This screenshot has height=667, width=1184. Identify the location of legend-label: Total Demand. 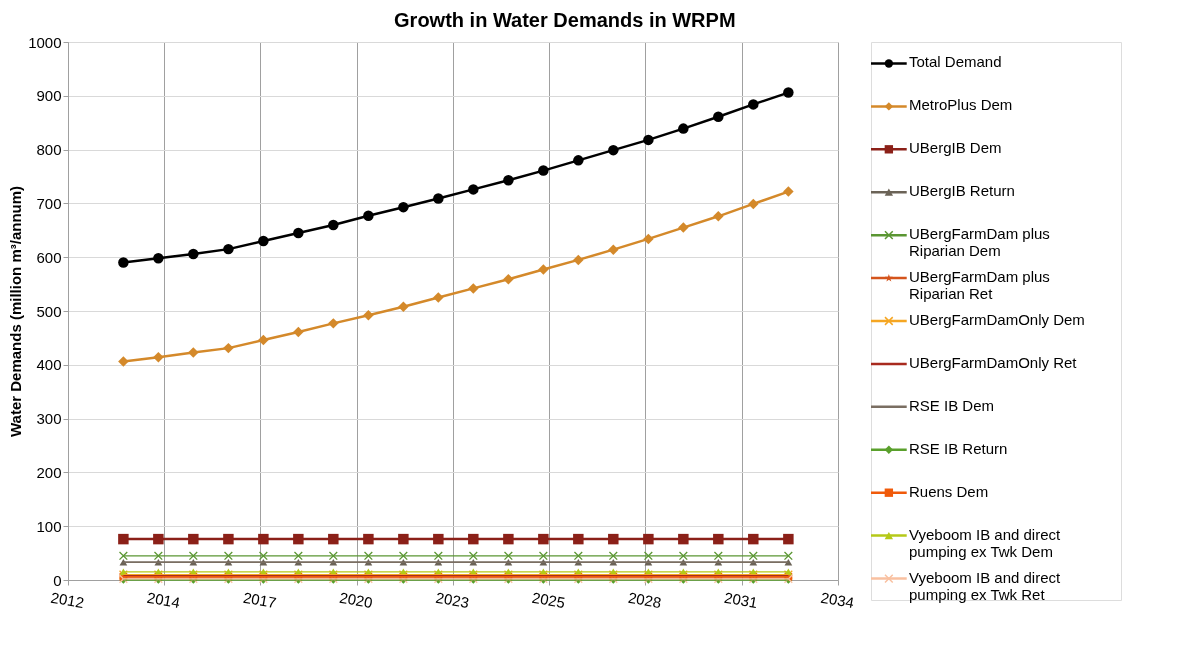
(955, 62).